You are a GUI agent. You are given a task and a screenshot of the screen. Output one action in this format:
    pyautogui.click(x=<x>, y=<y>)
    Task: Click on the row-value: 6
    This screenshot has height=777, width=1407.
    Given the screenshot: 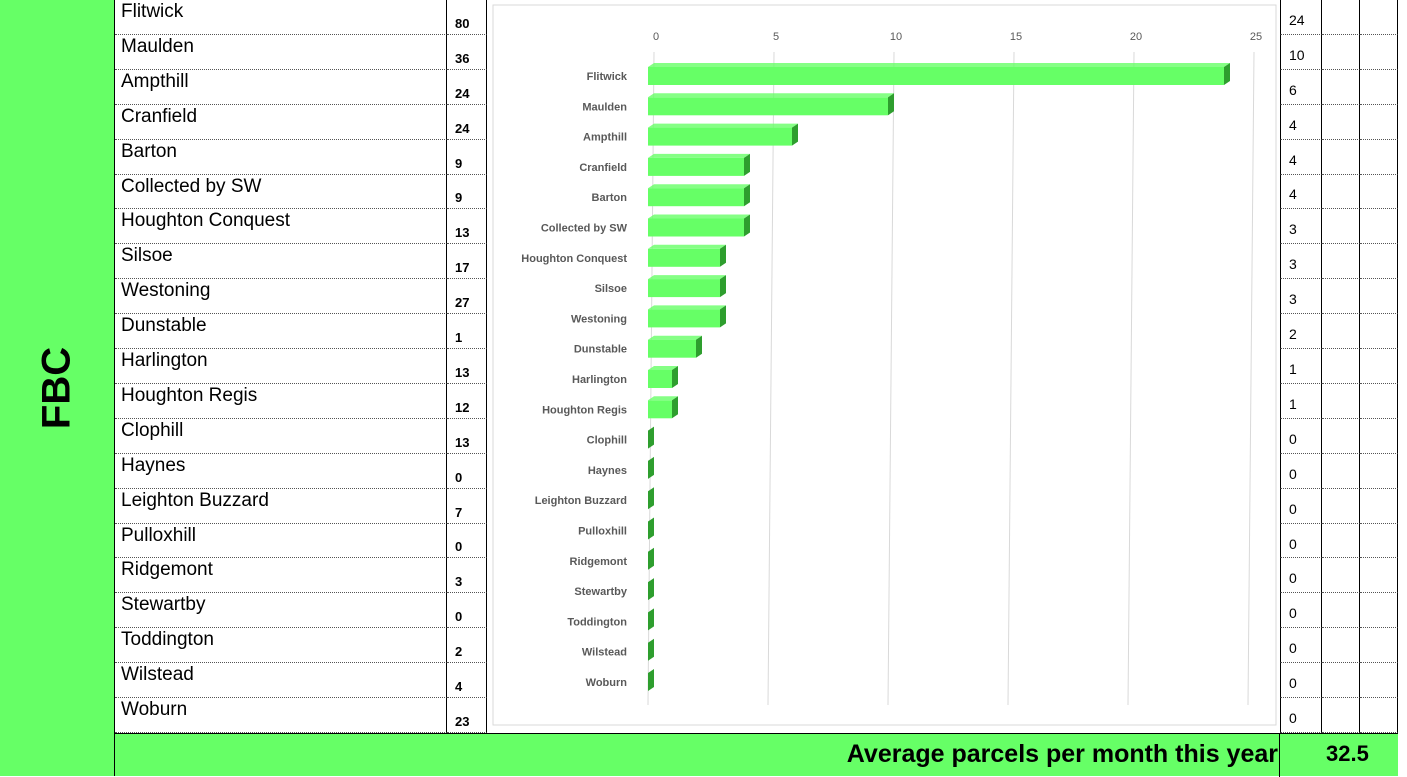 What is the action you would take?
    pyautogui.click(x=1301, y=87)
    